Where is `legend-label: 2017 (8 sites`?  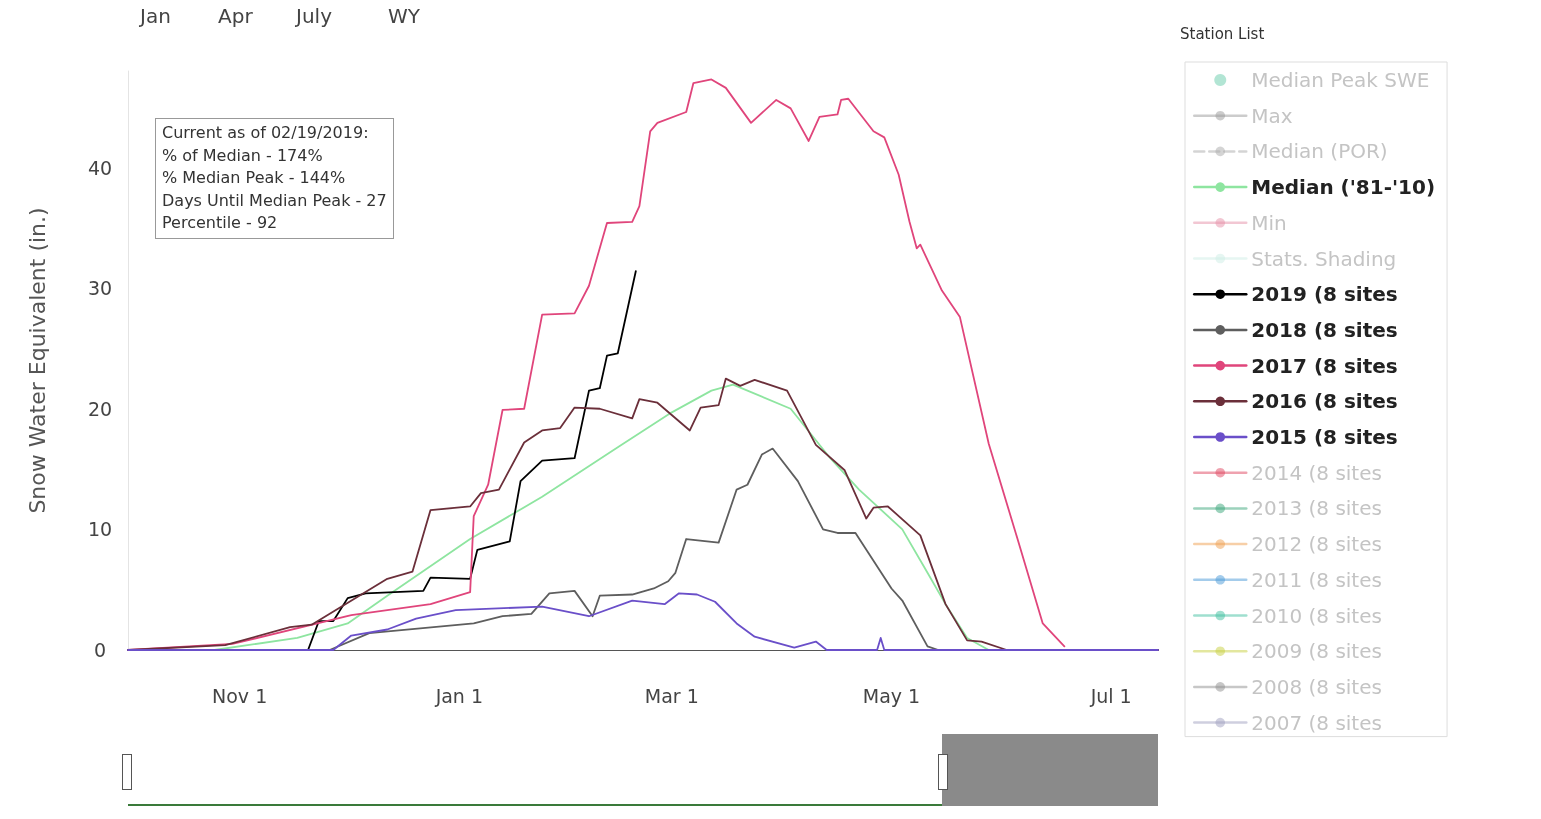
legend-label: 2017 (8 sites is located at coordinates (1324, 365).